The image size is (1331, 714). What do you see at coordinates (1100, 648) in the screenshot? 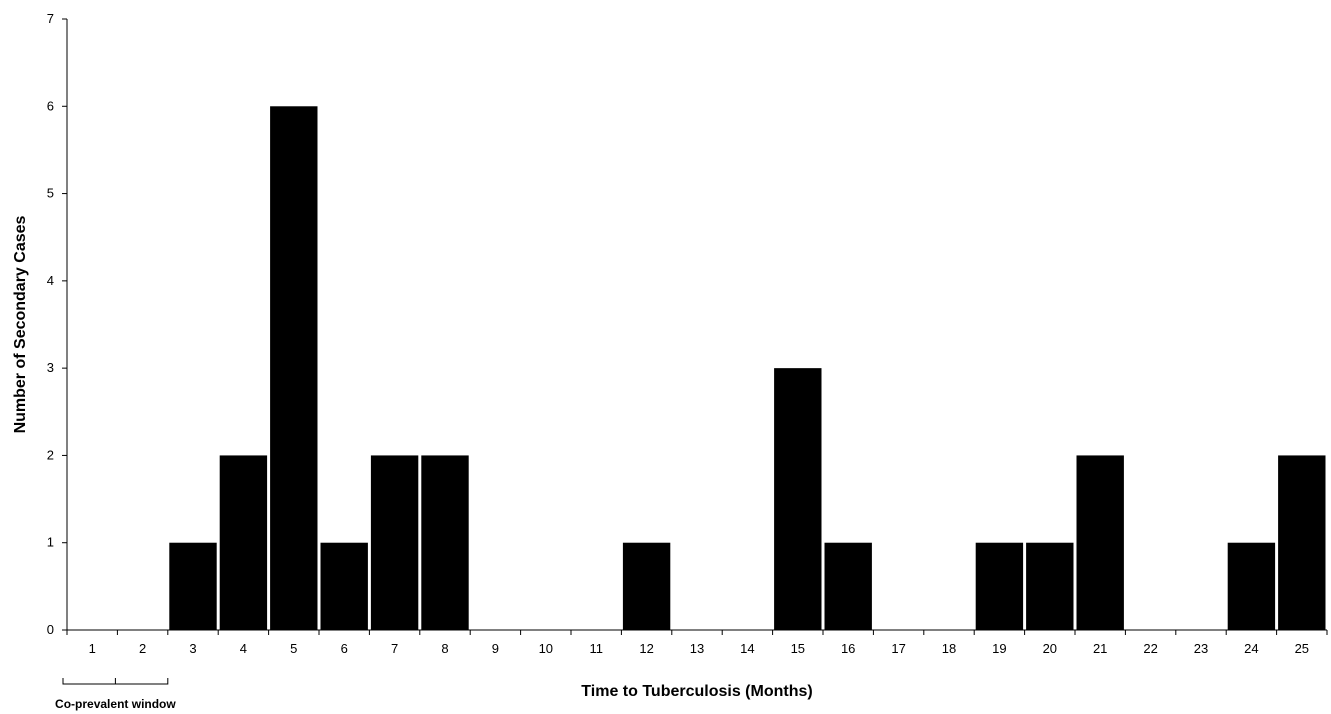
I see `x-tick-label: 21` at bounding box center [1100, 648].